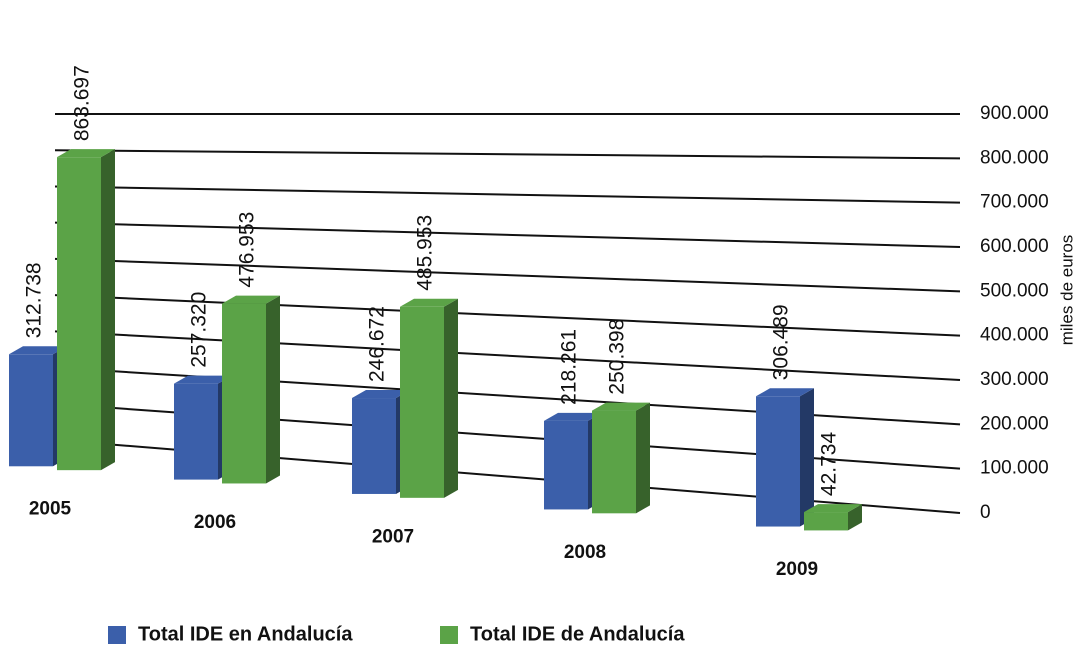  I want to click on value-label: 257.320, so click(199, 330).